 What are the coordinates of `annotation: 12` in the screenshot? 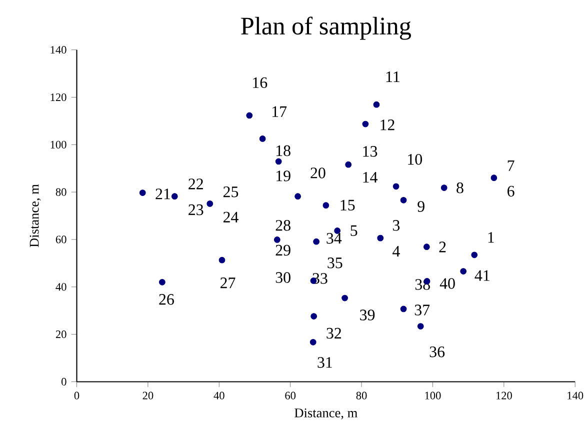 It's located at (387, 125).